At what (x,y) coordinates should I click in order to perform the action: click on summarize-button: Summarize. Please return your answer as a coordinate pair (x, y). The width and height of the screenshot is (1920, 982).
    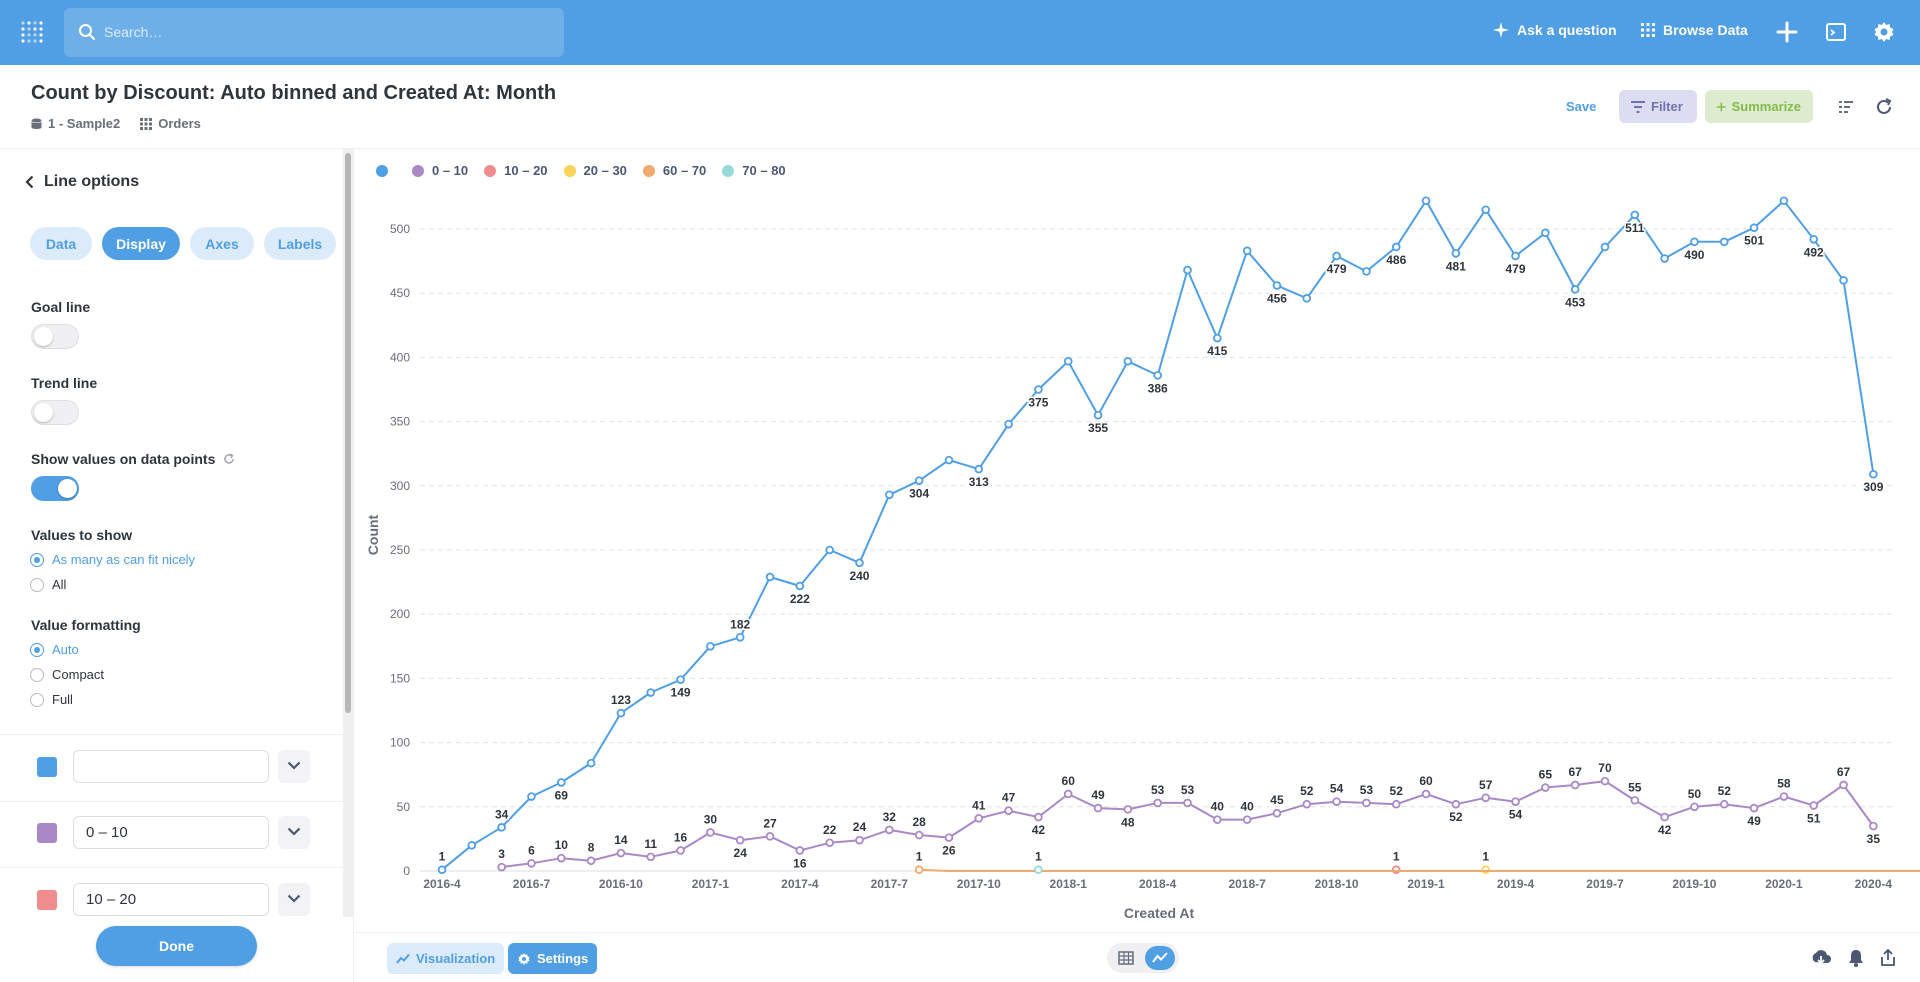
    Looking at the image, I should click on (1759, 106).